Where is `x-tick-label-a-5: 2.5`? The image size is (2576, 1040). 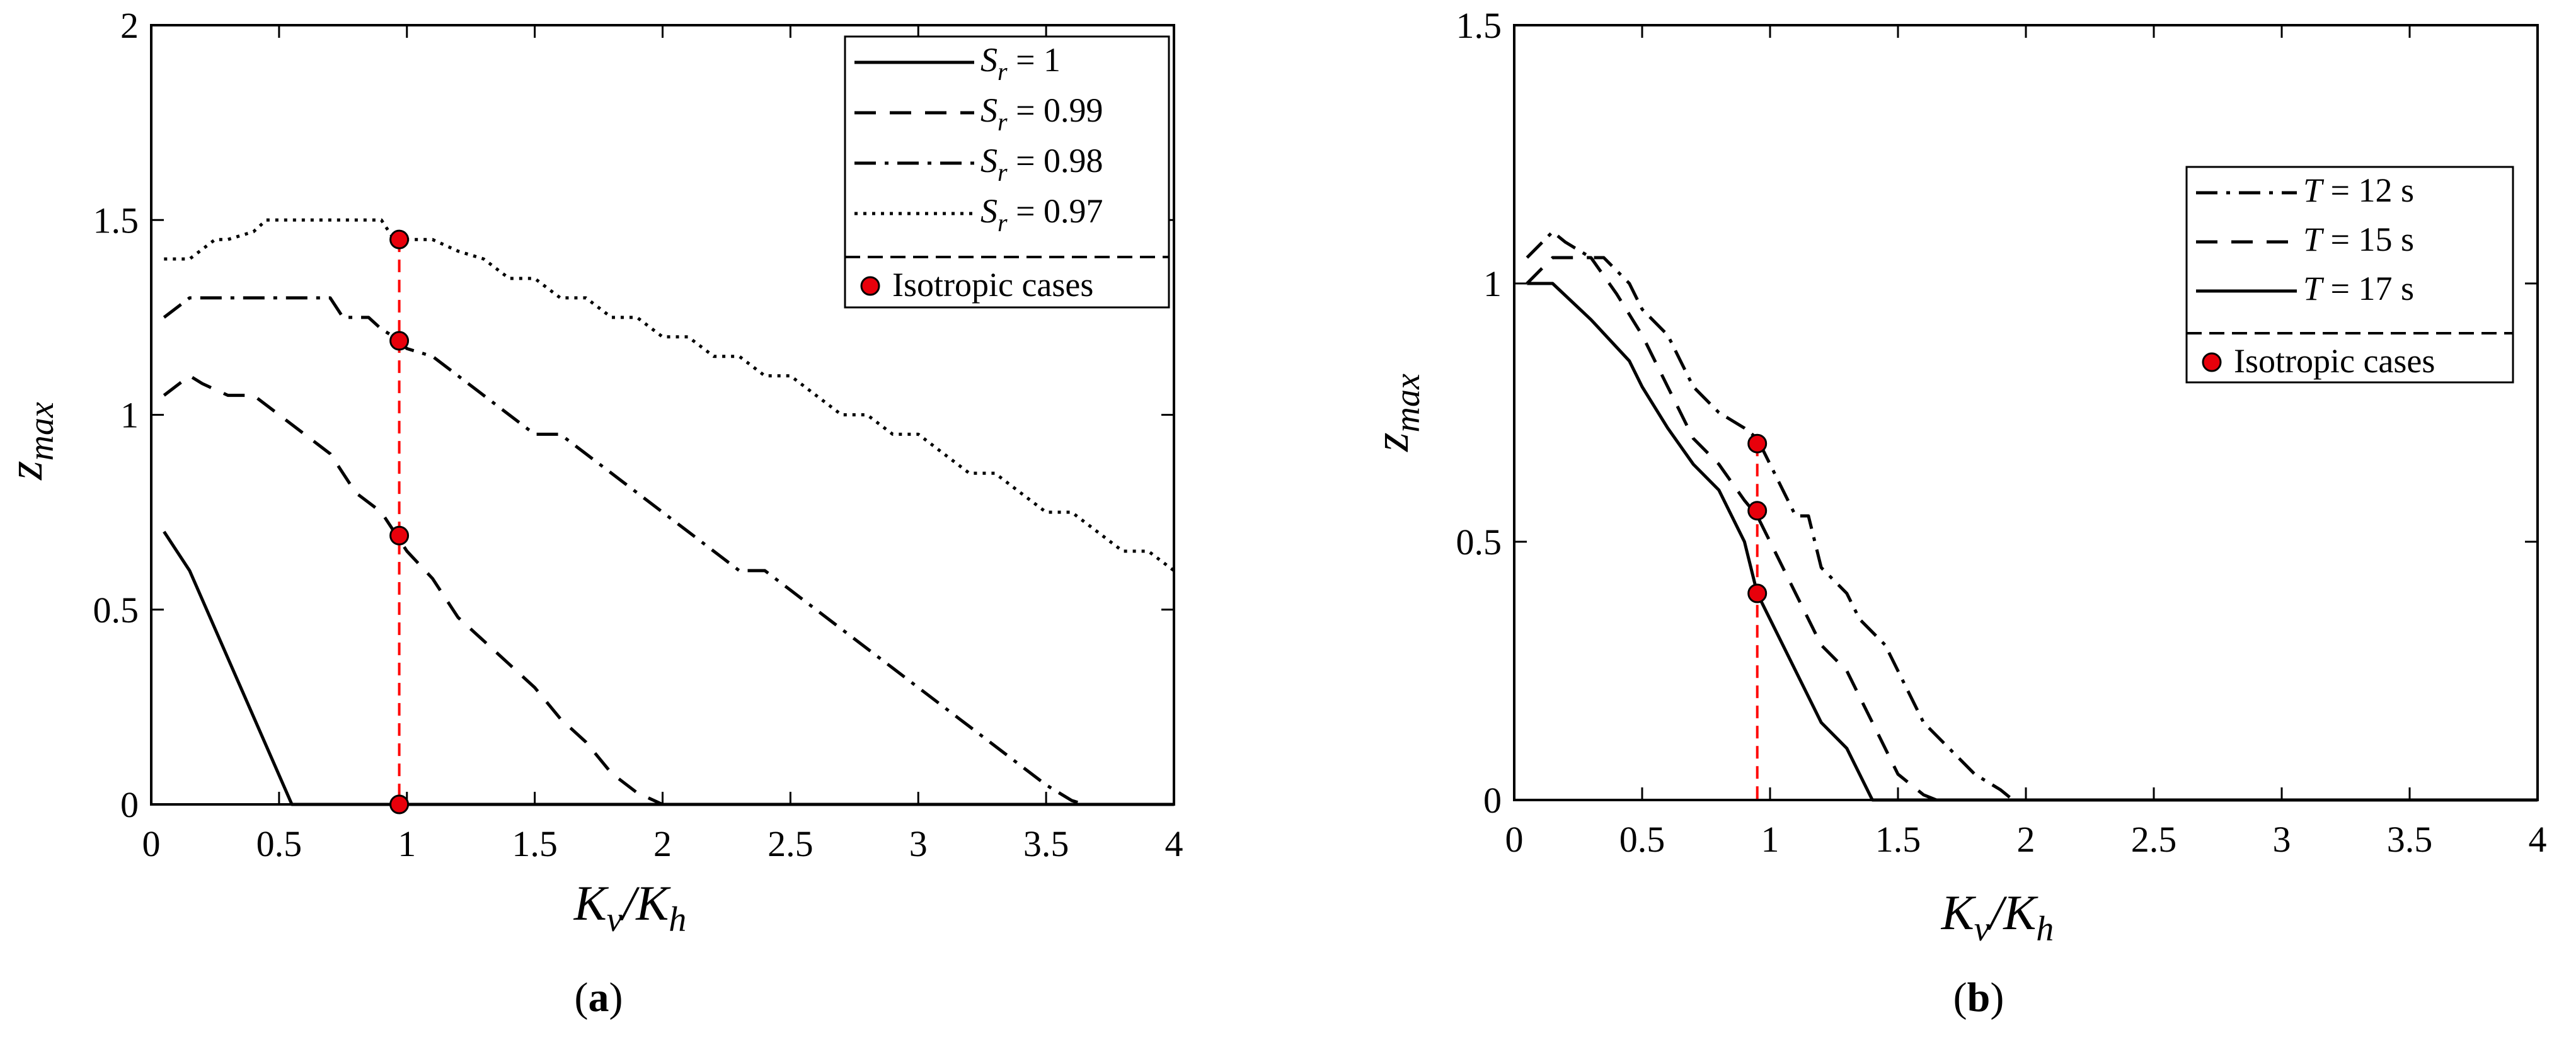 x-tick-label-a-5: 2.5 is located at coordinates (791, 843).